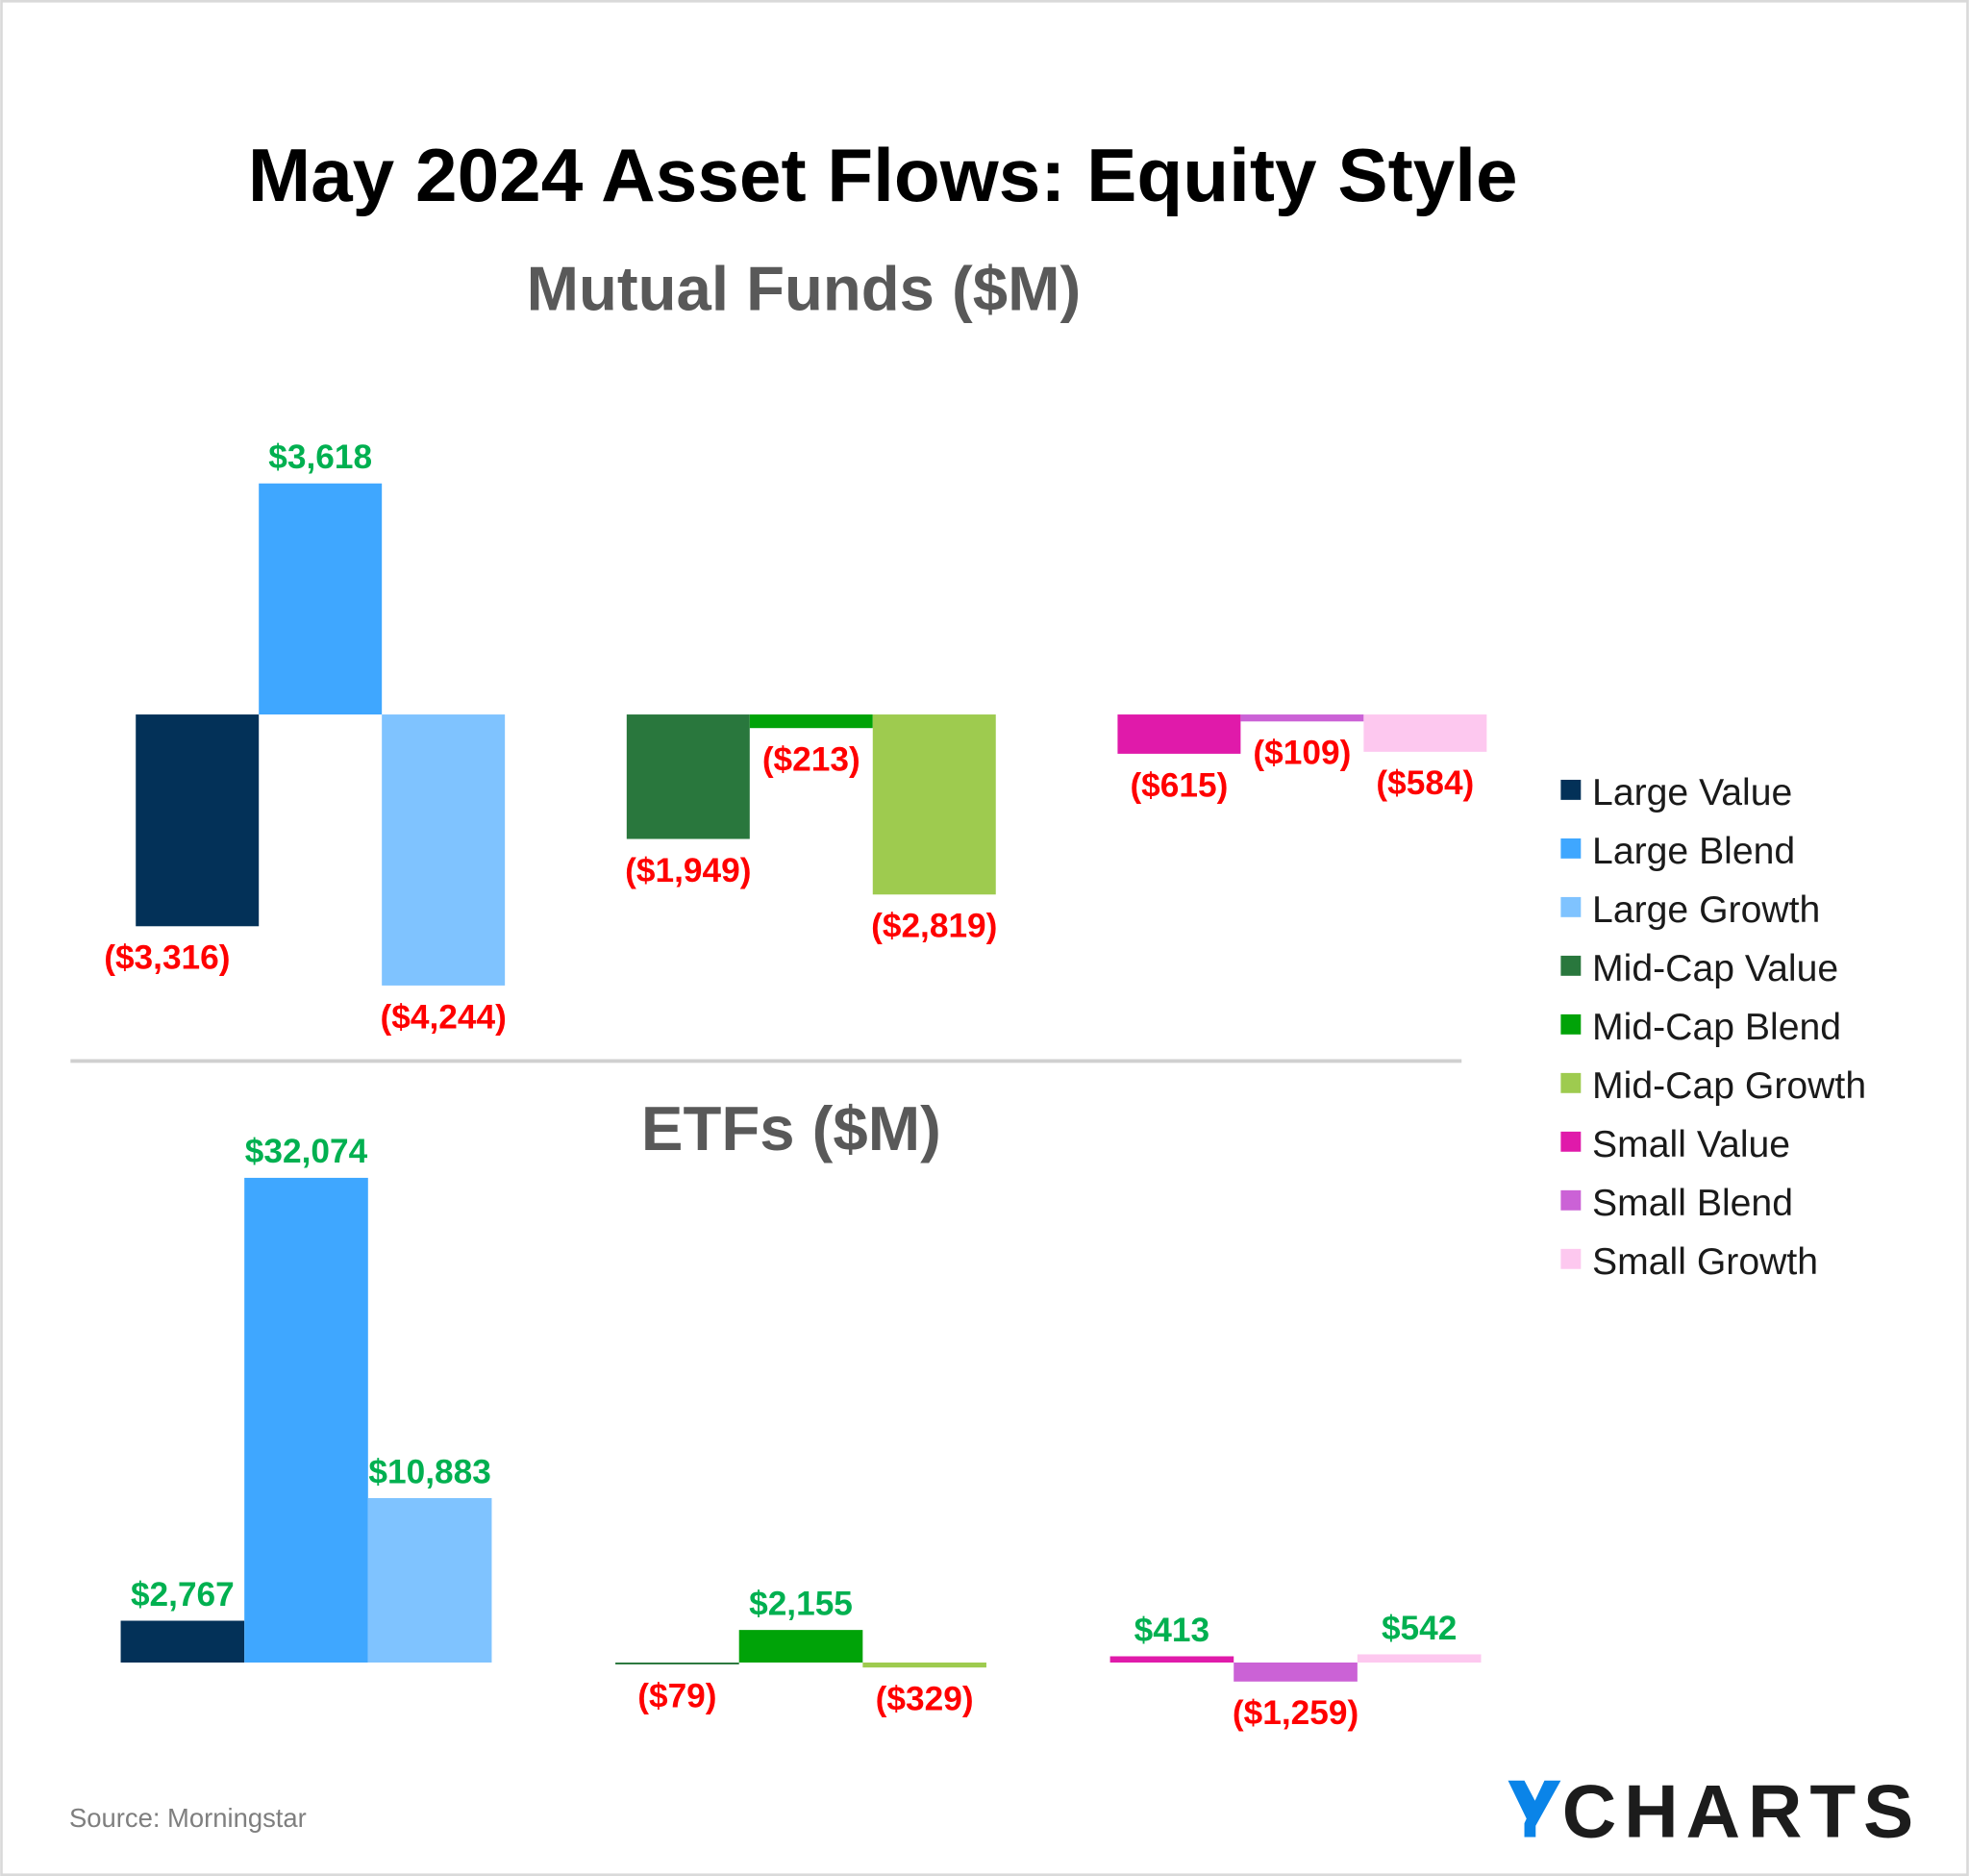 Image resolution: width=1969 pixels, height=1876 pixels. I want to click on legend-label: Large Value, so click(1692, 792).